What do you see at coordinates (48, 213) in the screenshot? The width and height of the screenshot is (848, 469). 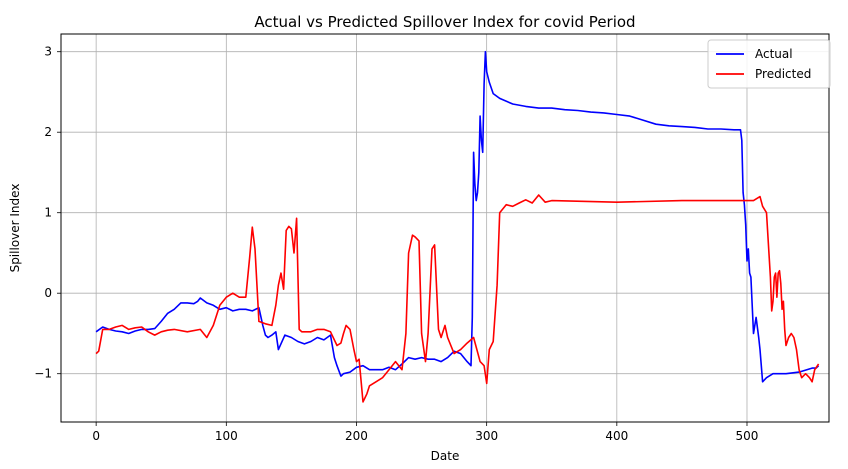 I see `y-tick-label: 1` at bounding box center [48, 213].